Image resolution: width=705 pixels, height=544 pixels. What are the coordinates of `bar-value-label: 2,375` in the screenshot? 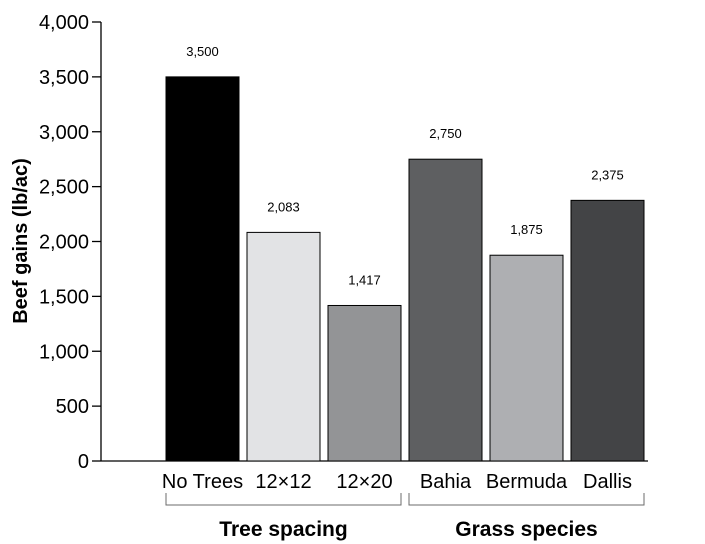 It's located at (607, 174).